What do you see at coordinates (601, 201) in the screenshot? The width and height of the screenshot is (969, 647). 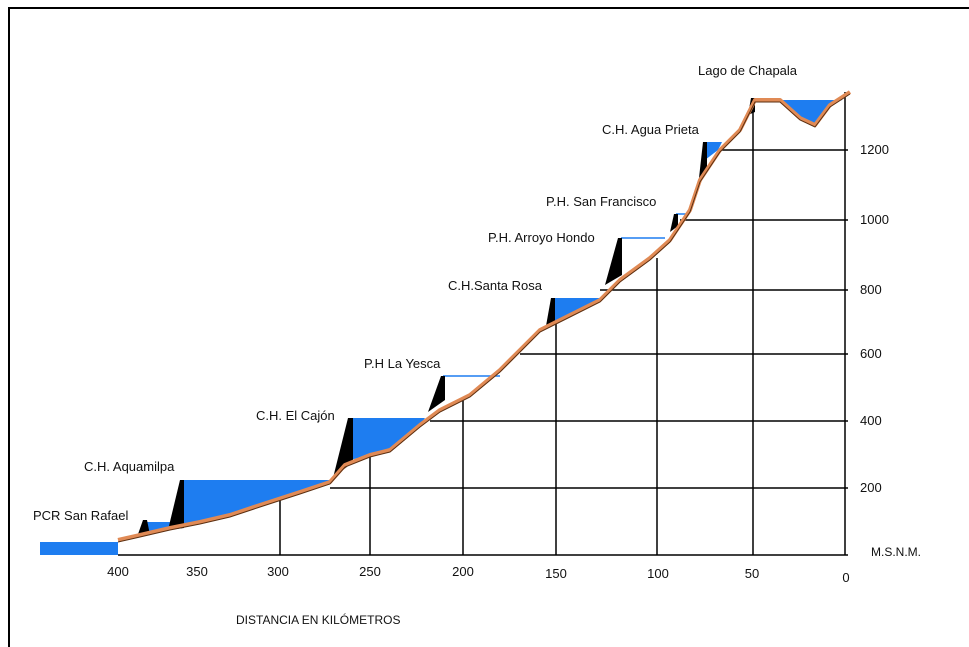 I see `dam-label: P.H. San Francisco` at bounding box center [601, 201].